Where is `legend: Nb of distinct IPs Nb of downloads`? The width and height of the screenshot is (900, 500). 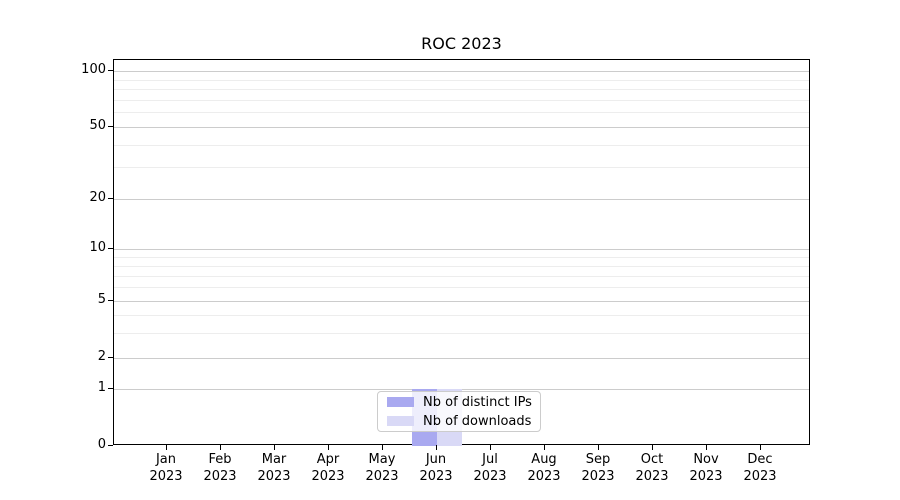 legend: Nb of distinct IPs Nb of downloads is located at coordinates (459, 411).